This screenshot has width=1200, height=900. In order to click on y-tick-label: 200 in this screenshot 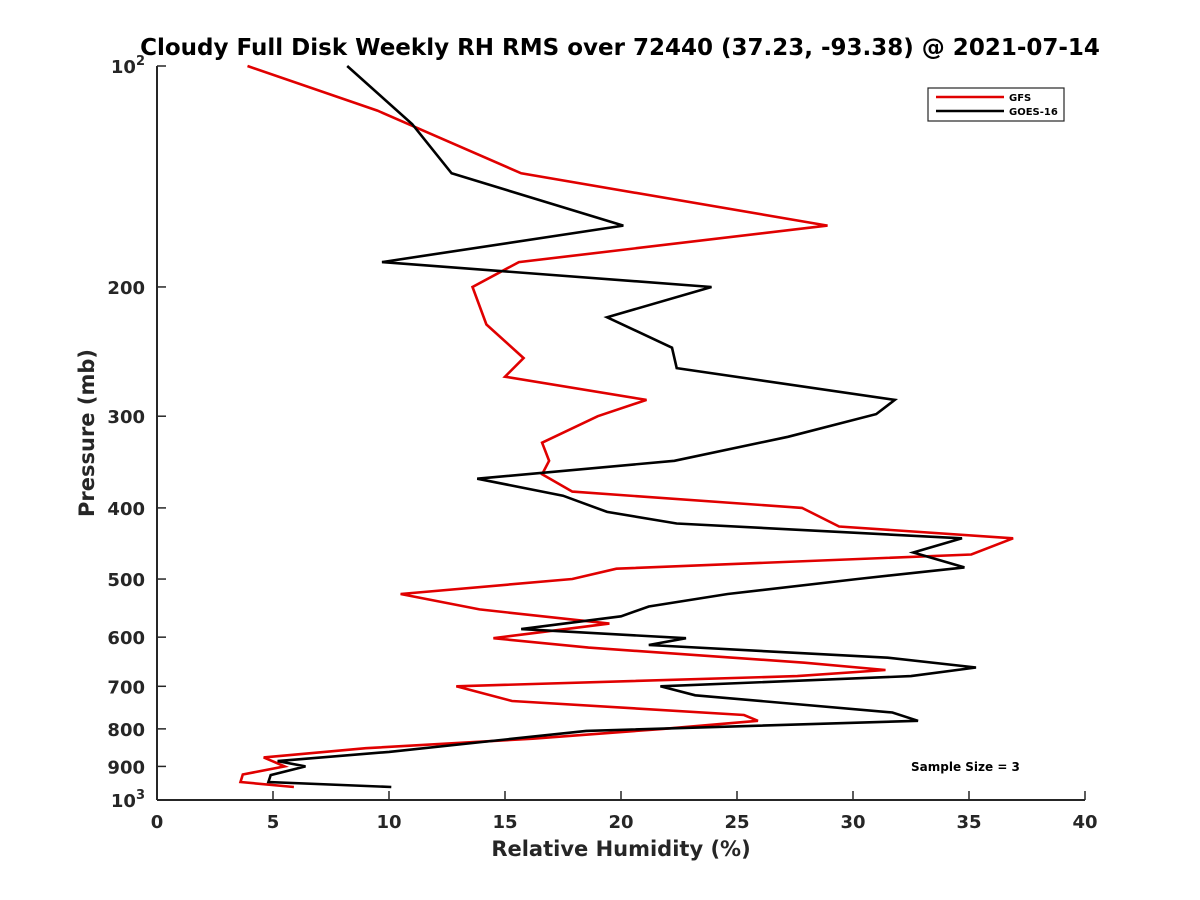, I will do `click(126, 288)`.